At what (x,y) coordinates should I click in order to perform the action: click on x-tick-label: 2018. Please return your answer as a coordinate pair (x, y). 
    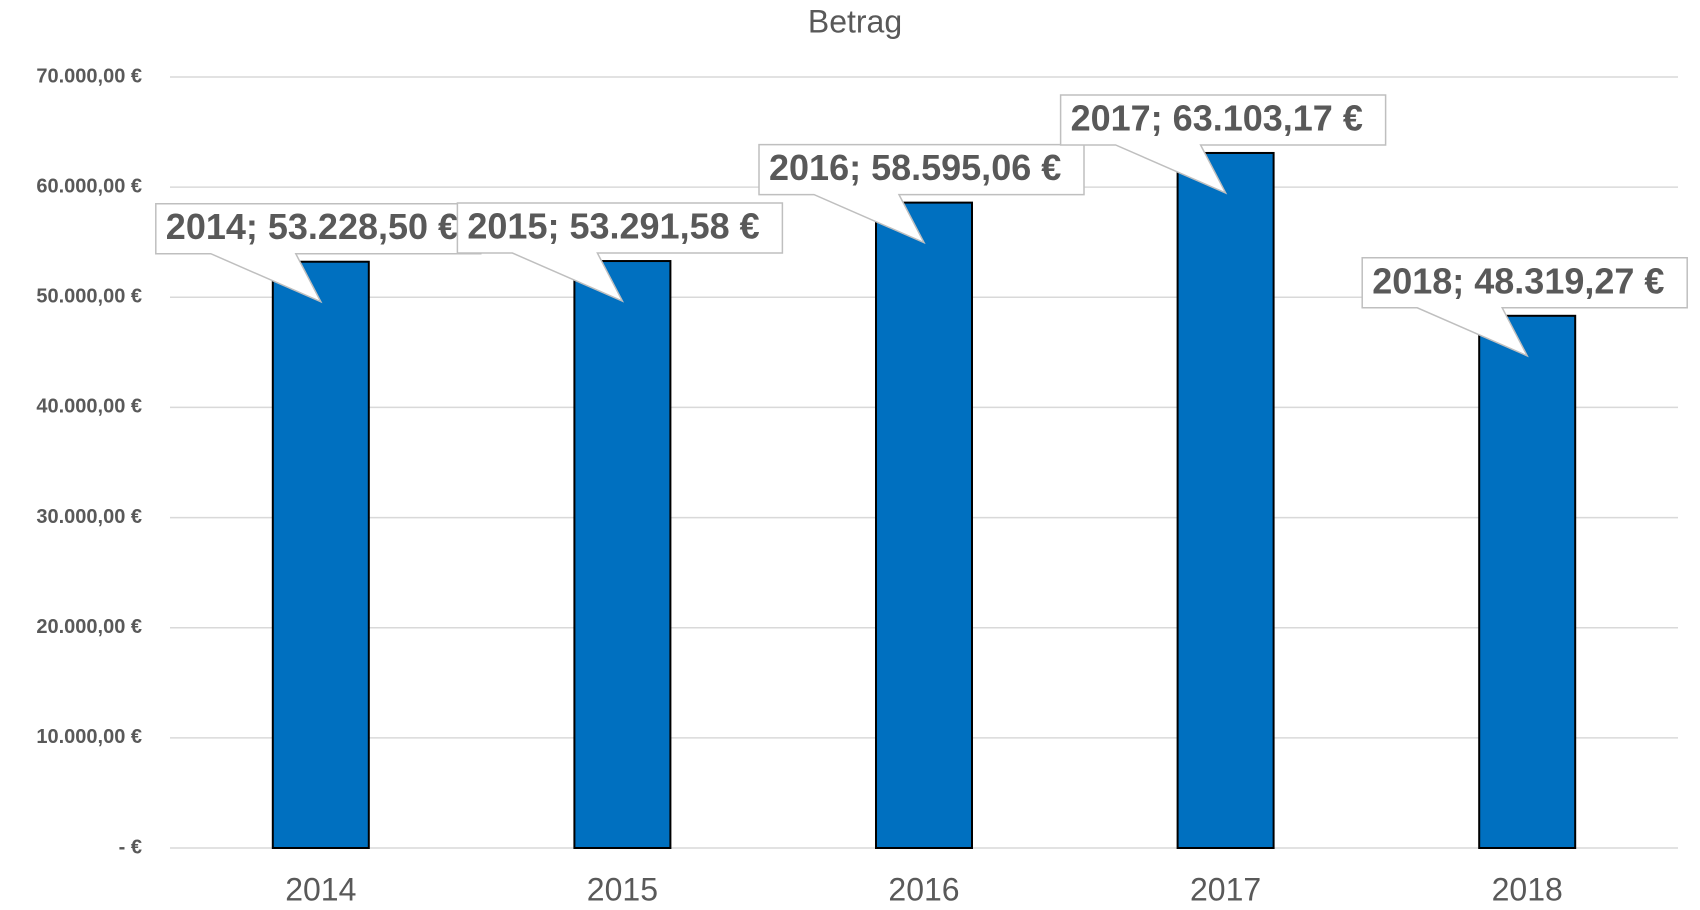
    Looking at the image, I should click on (1527, 889).